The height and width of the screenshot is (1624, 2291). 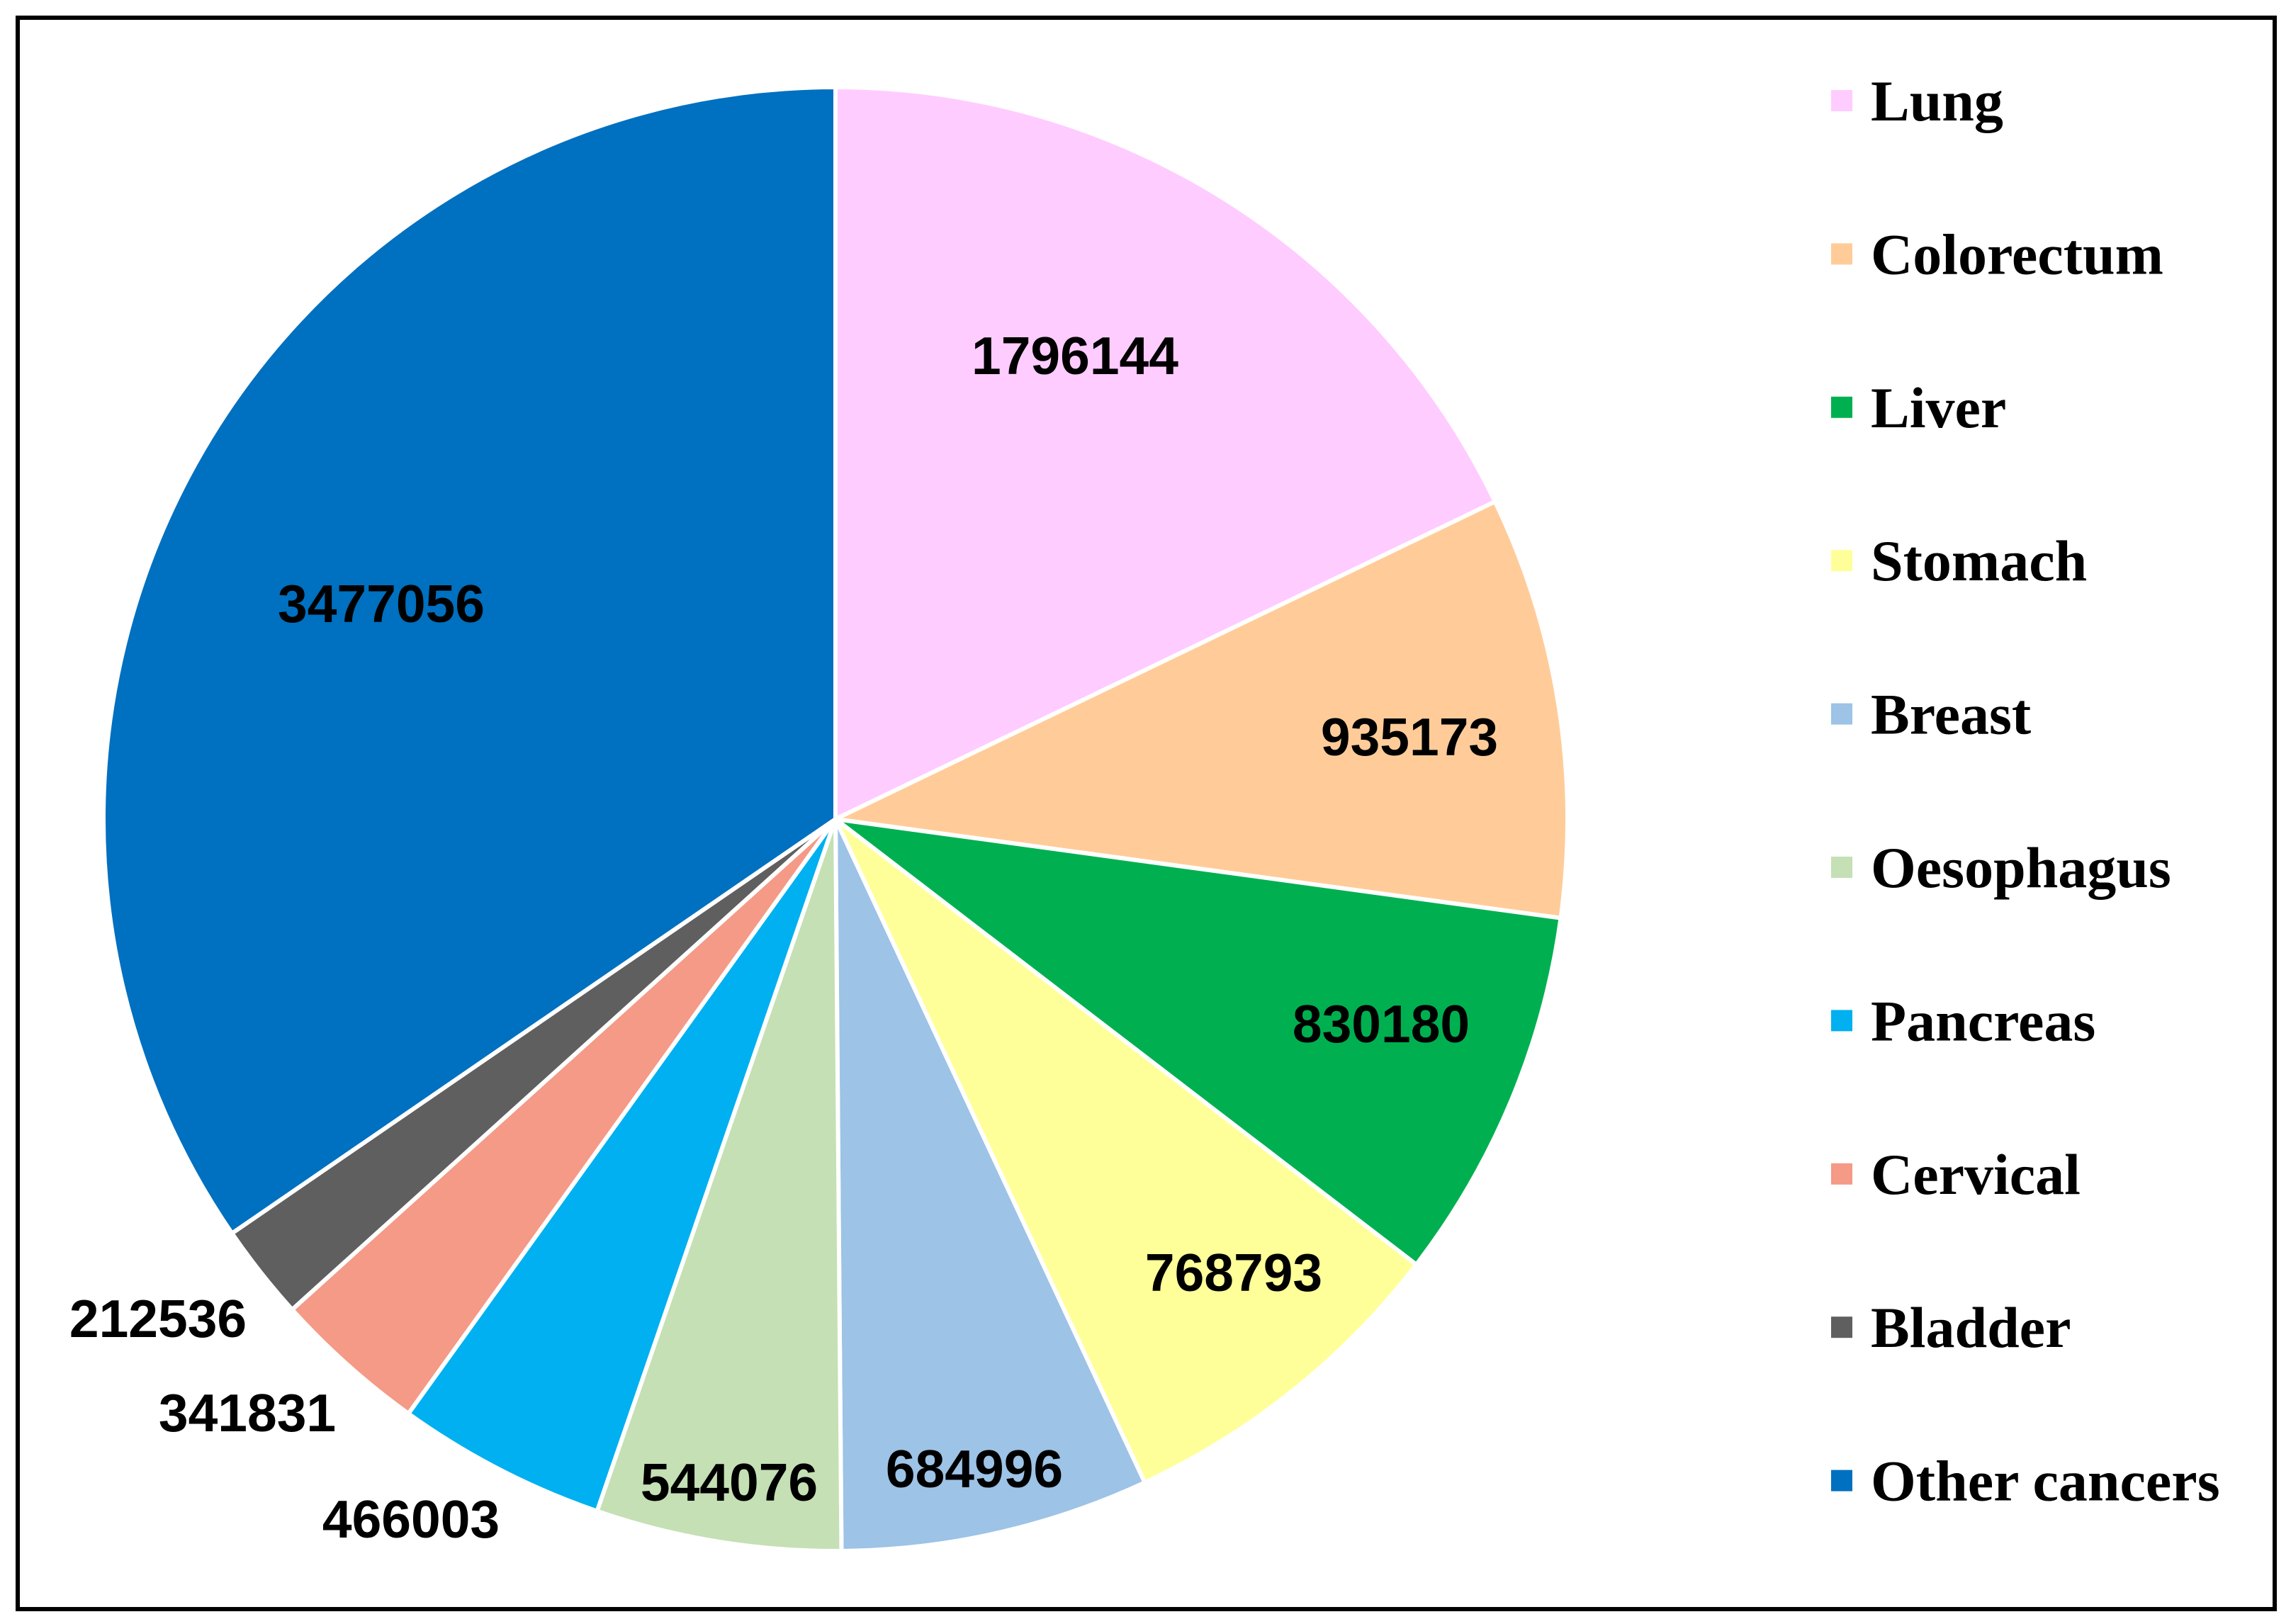 What do you see at coordinates (1165, 453) in the screenshot?
I see `pie-slice-lung` at bounding box center [1165, 453].